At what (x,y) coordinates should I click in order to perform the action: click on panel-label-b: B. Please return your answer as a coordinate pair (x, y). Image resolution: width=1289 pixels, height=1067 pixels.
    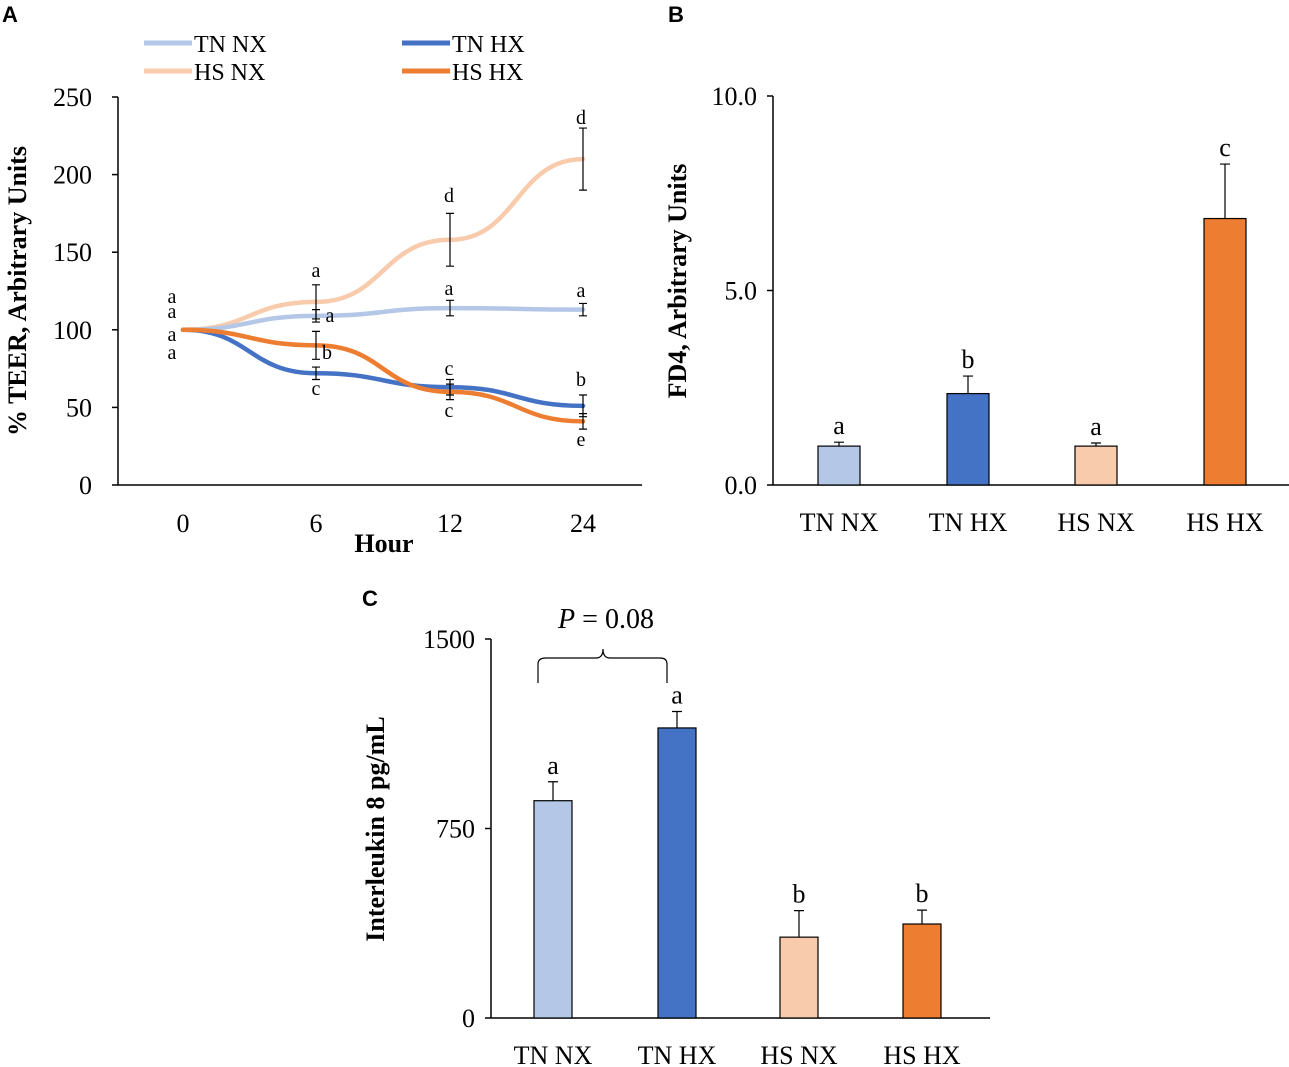
    Looking at the image, I should click on (676, 14).